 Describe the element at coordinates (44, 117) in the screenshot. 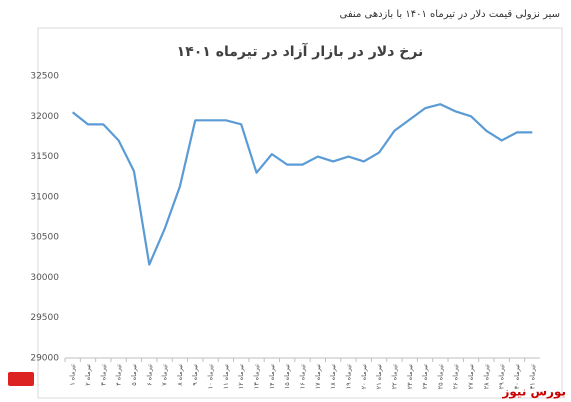

I see `y-tick-label: 32000` at that location.